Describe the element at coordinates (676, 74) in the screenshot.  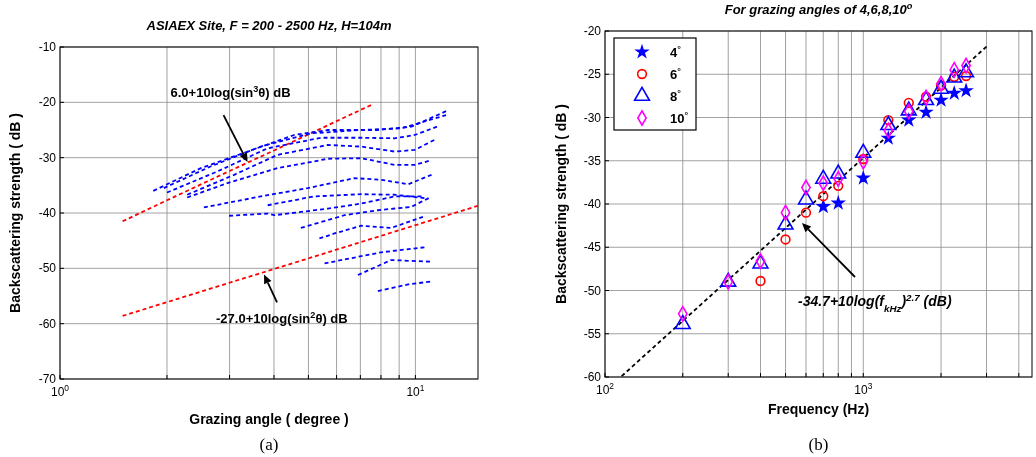
I see `legend-label: 6$^{°}$` at that location.